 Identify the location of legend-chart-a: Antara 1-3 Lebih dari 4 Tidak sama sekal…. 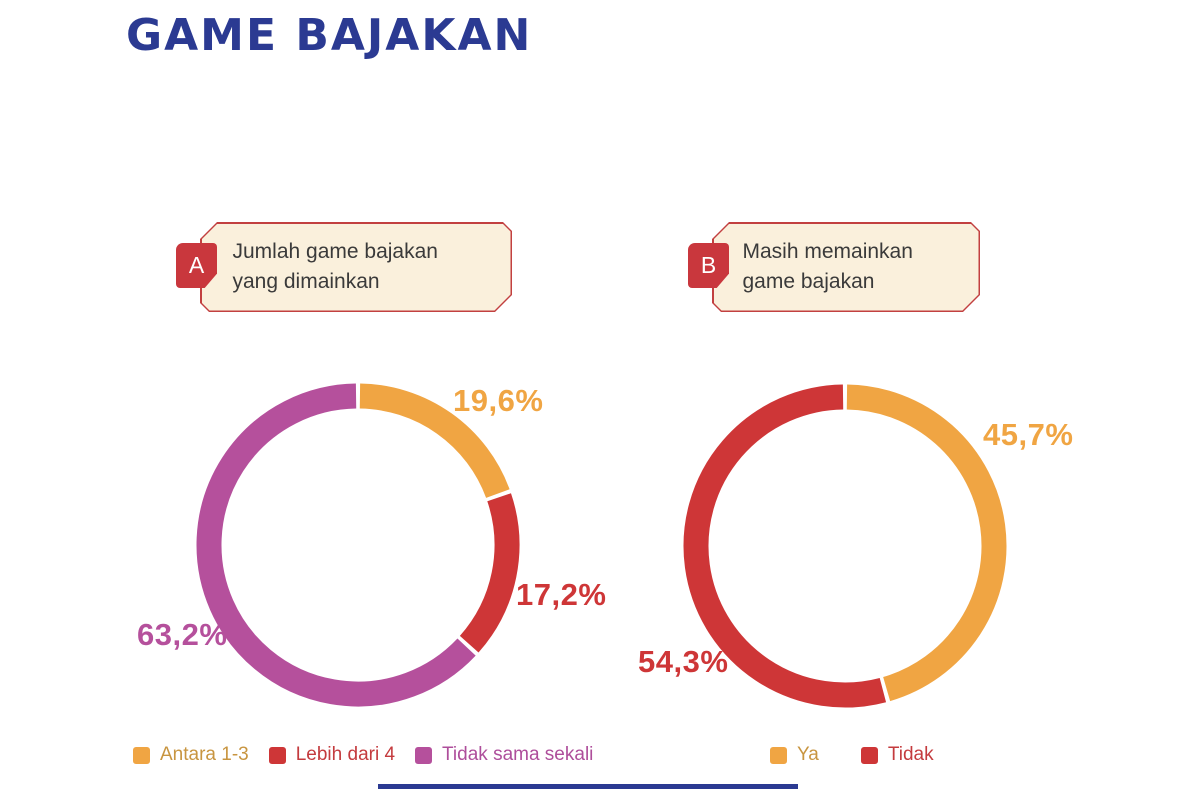
(363, 755).